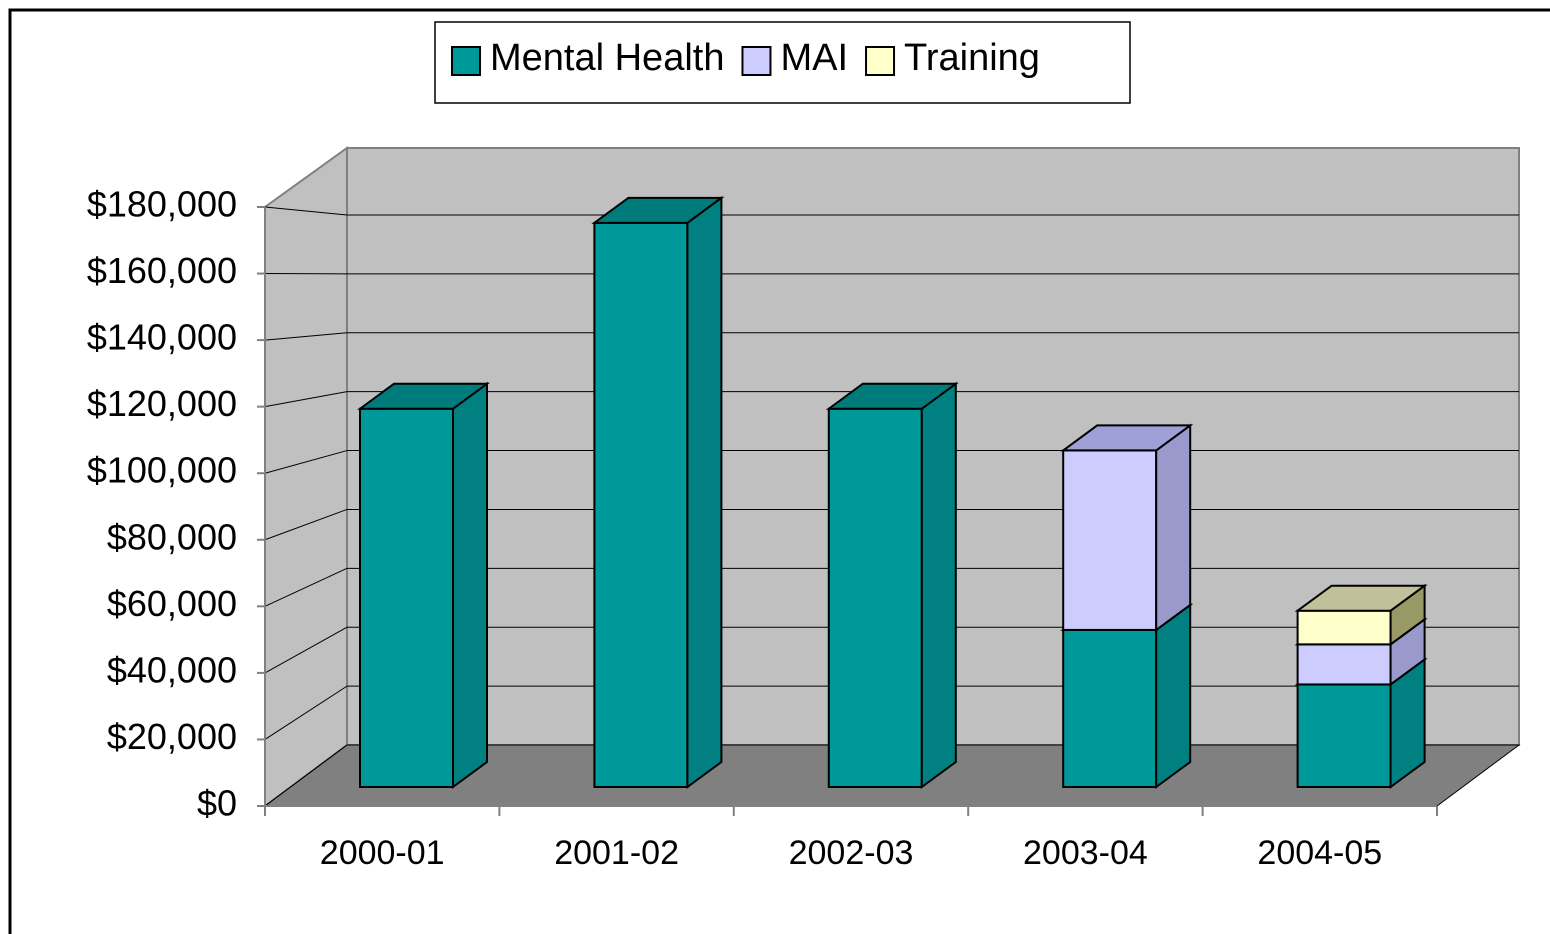 Image resolution: width=1550 pixels, height=934 pixels. Describe the element at coordinates (1319, 853) in the screenshot. I see `x-tick-label: 2004-05` at that location.